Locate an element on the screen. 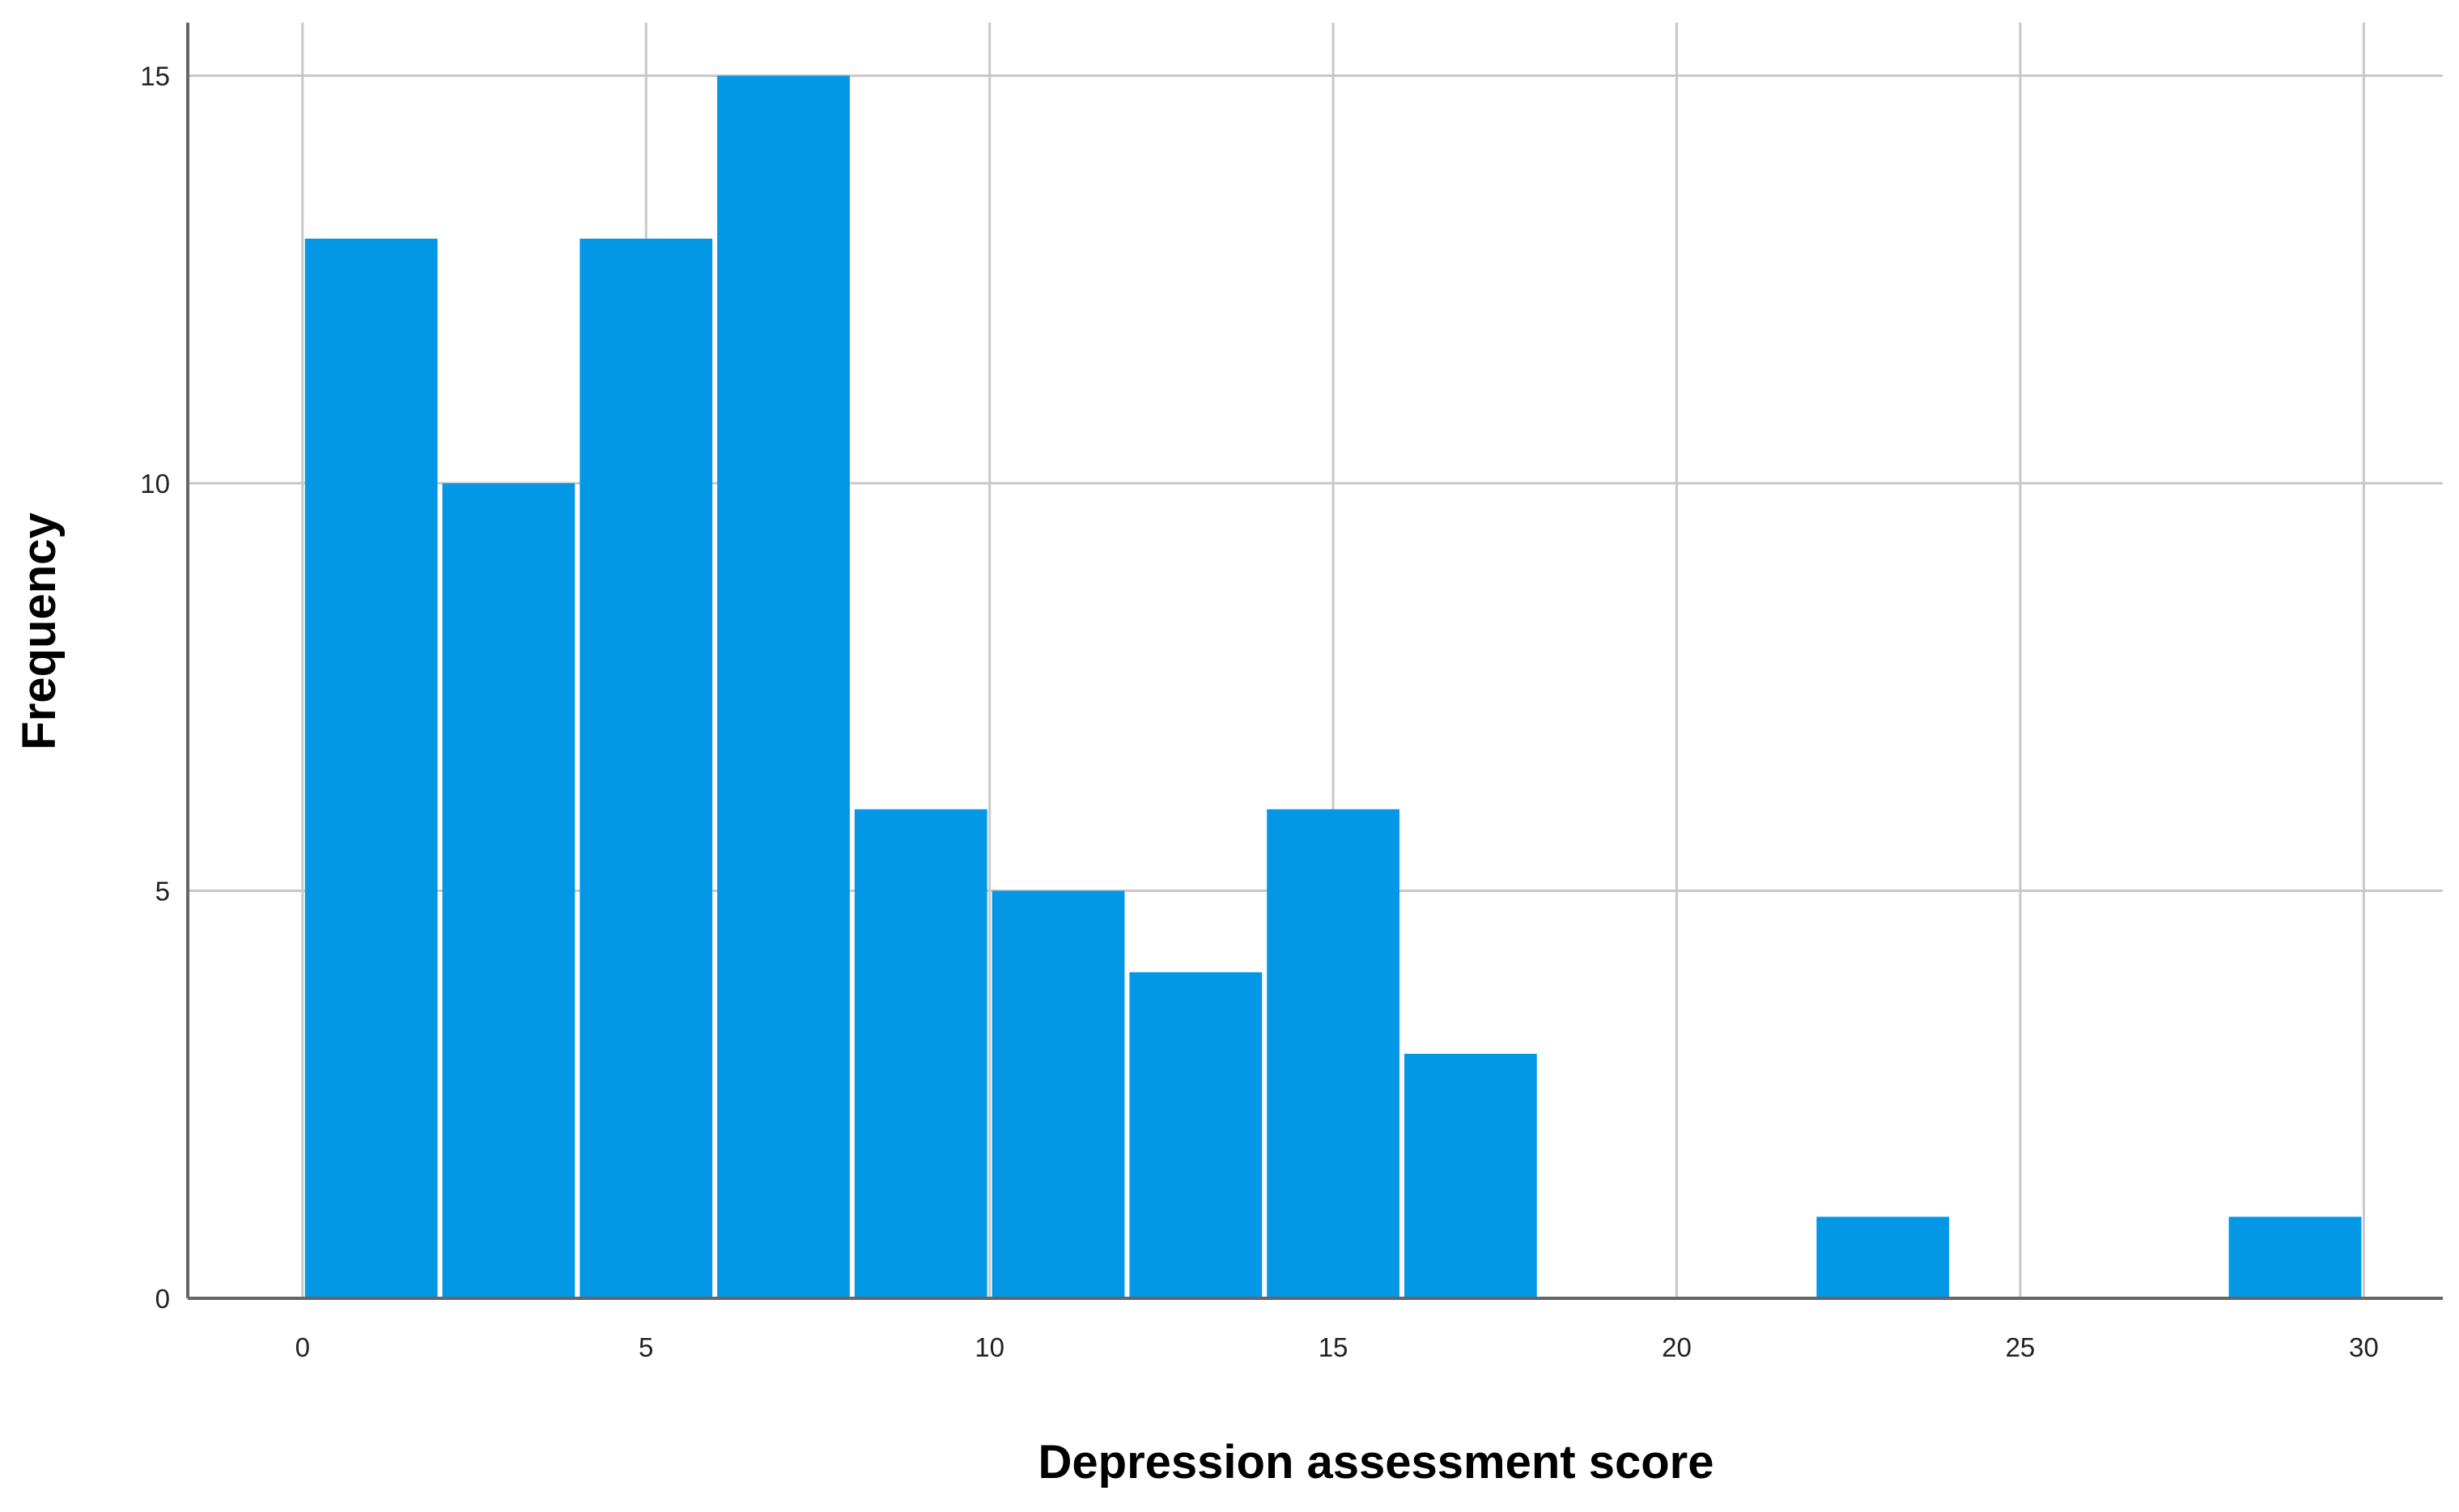 The height and width of the screenshot is (1512, 2459). x-tick-labels: 0 5 10 15 20 25 30 is located at coordinates (1337, 1347).